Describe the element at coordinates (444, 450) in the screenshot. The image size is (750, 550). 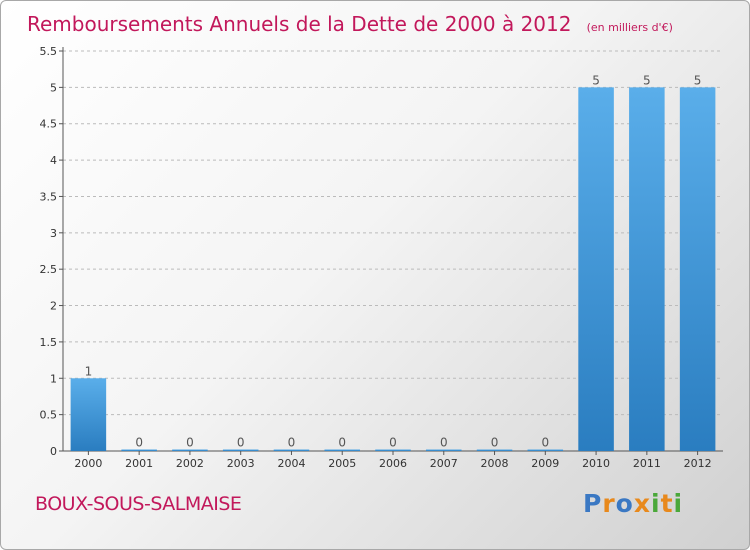
I see `bar-2007` at that location.